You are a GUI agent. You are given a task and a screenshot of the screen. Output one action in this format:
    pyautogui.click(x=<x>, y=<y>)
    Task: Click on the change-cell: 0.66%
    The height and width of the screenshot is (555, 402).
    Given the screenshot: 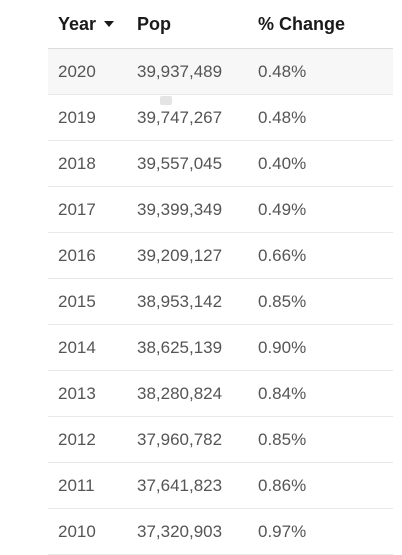 What is the action you would take?
    pyautogui.click(x=325, y=256)
    